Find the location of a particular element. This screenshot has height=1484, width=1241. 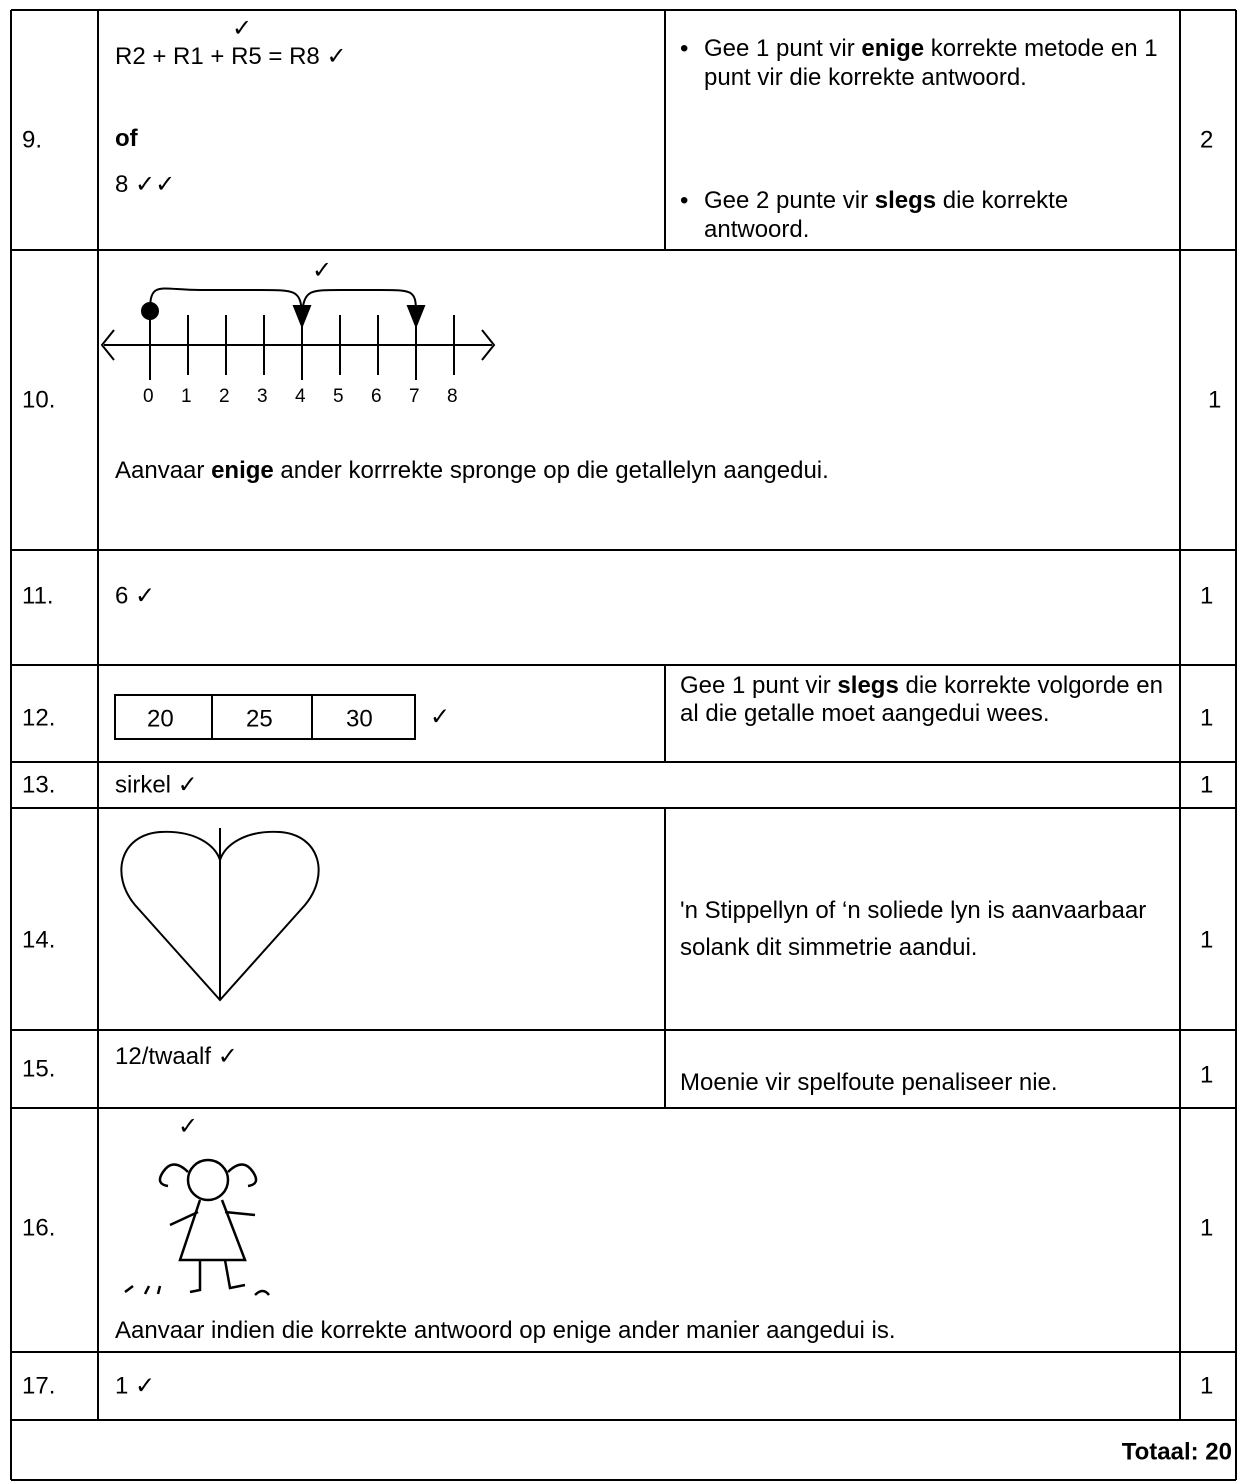

number-line-label: 6 is located at coordinates (376, 396).